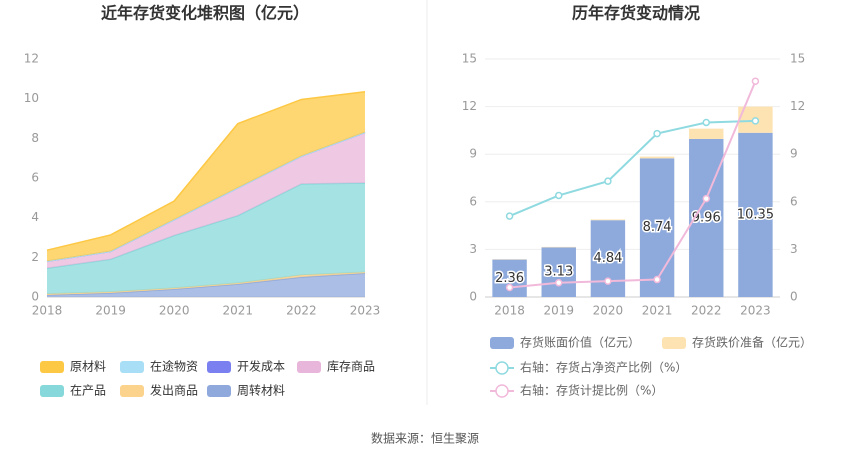 The height and width of the screenshot is (463, 850). Describe the element at coordinates (580, 342) in the screenshot. I see `legend-label: 存货账面价值（亿元）` at that location.